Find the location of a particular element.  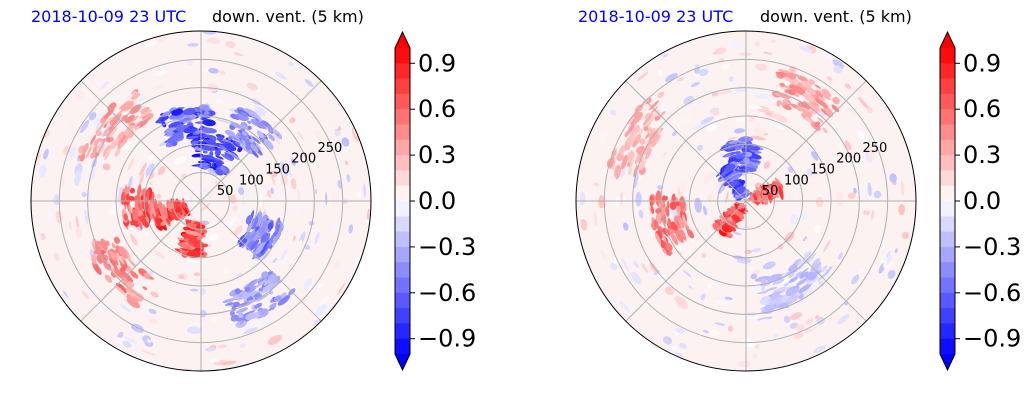

grid-spoke is located at coordinates (806, 141).